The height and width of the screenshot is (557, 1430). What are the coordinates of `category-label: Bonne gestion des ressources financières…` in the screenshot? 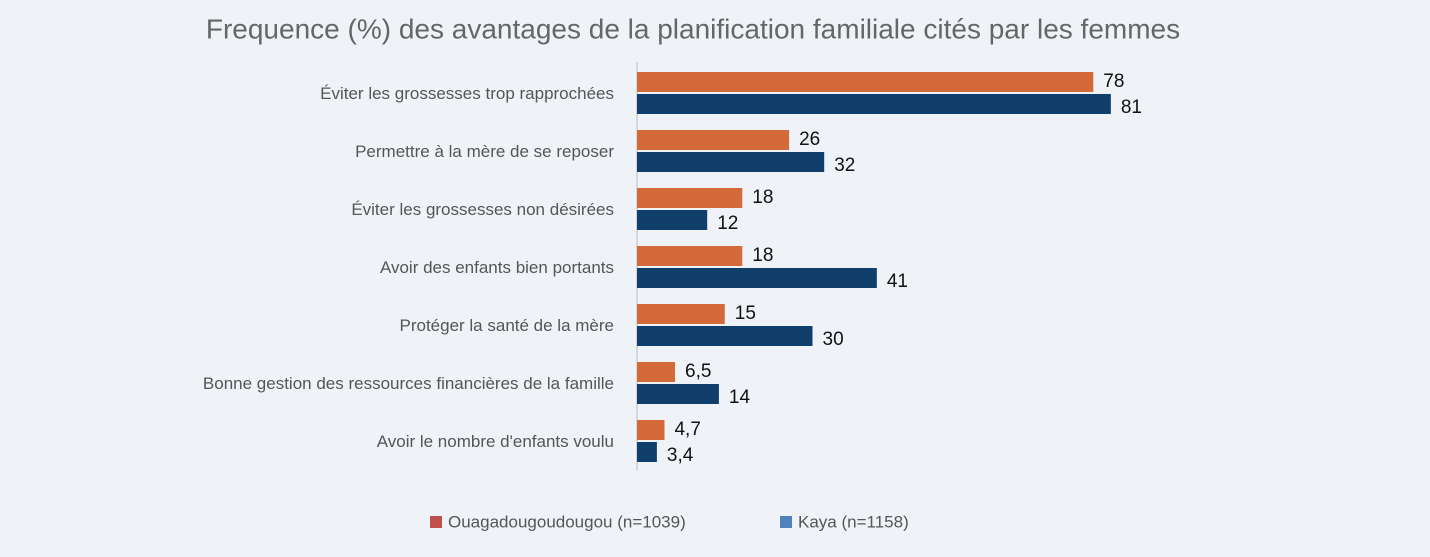 It's located at (379, 384).